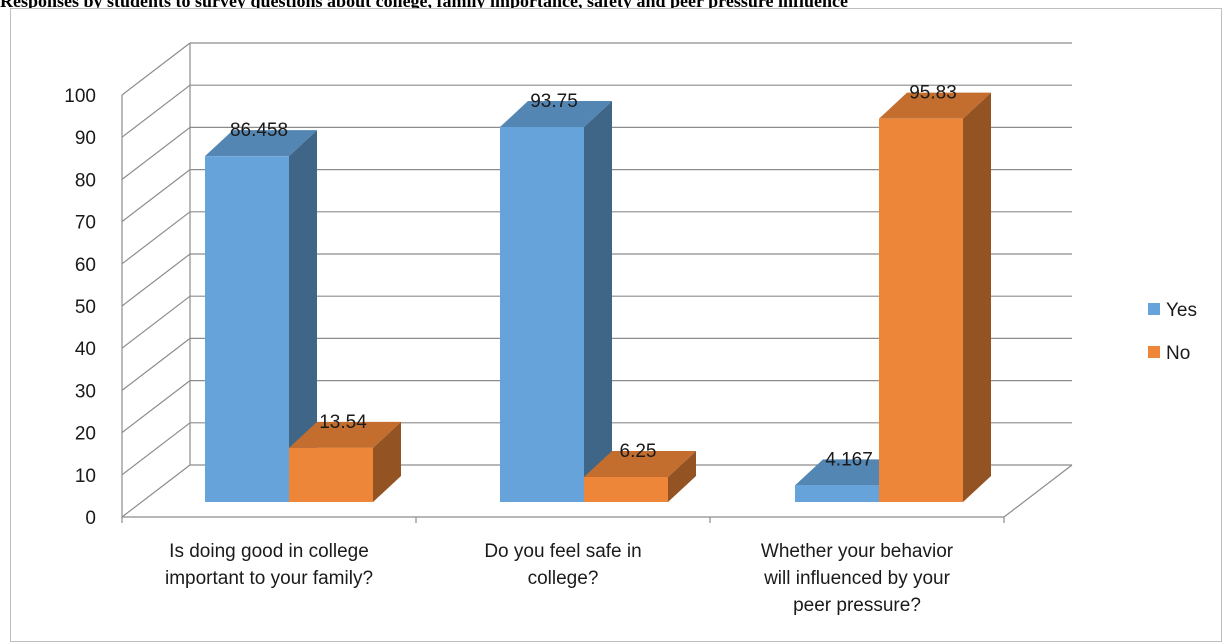  Describe the element at coordinates (85, 434) in the screenshot. I see `y-tick-label: 20` at that location.